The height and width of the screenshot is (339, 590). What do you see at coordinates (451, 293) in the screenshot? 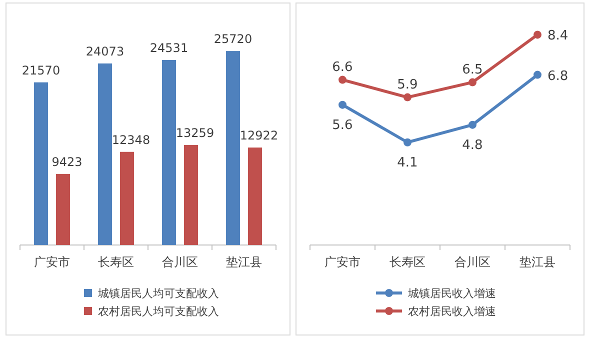
I see `legend-label: 城镇居民收入增速` at bounding box center [451, 293].